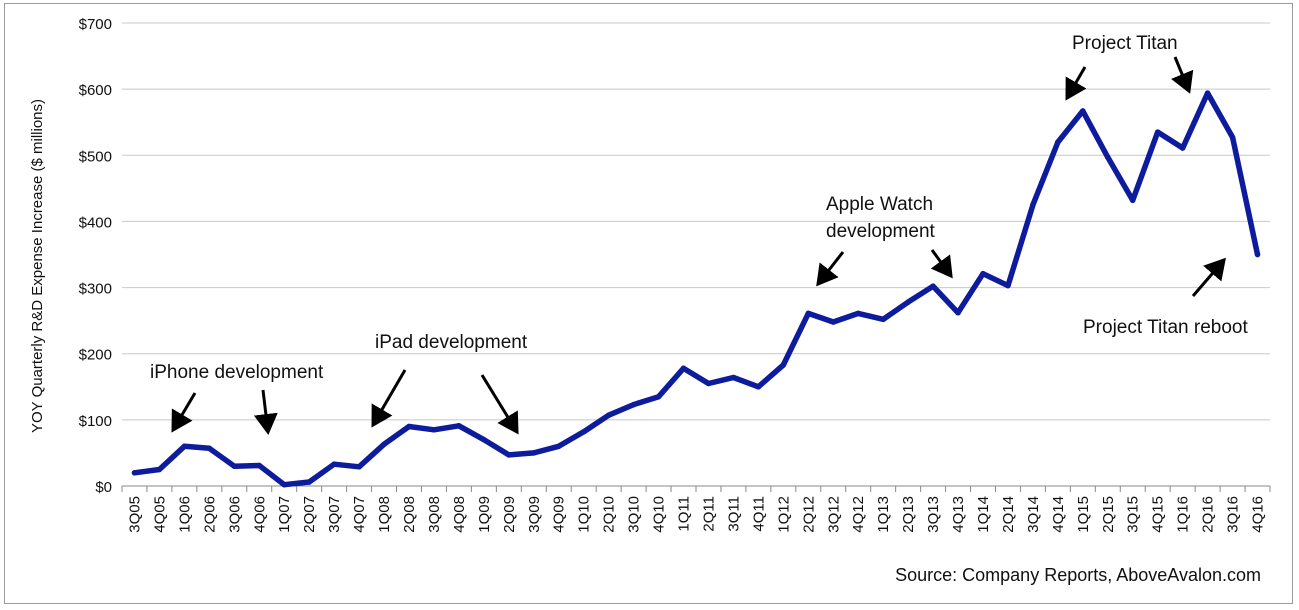 The width and height of the screenshot is (1299, 610). Describe the element at coordinates (684, 514) in the screenshot. I see `x-tick-label: 1Q11` at that location.